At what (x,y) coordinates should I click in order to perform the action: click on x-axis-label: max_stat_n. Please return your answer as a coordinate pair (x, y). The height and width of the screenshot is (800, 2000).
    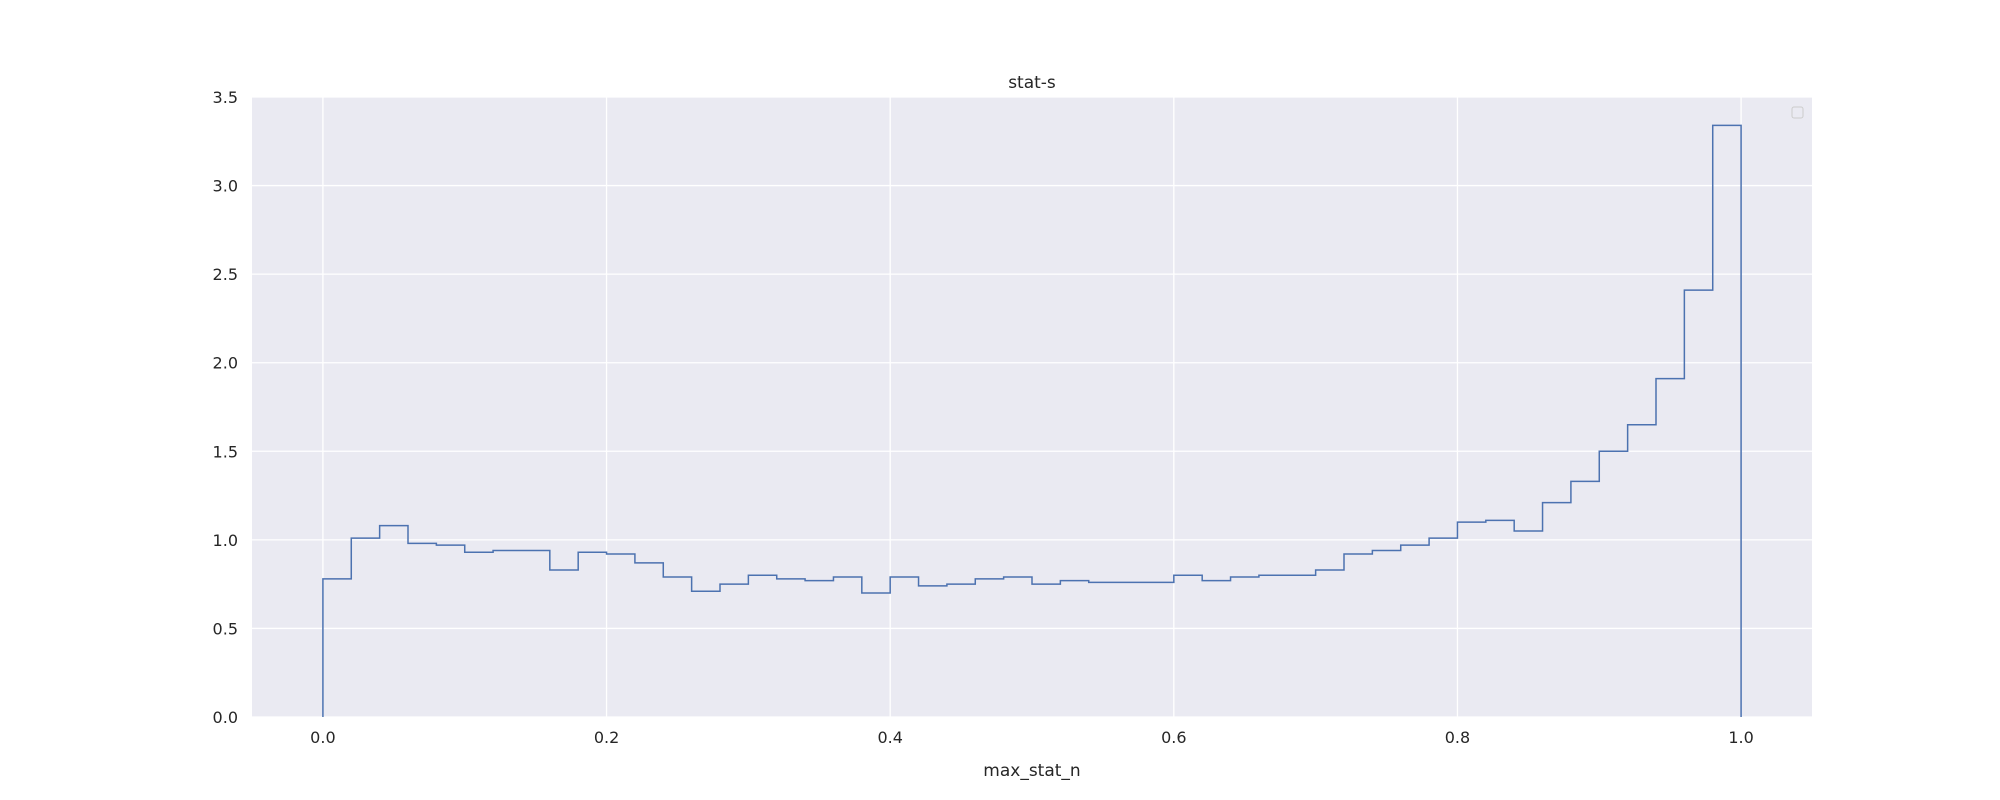
    Looking at the image, I should click on (1031, 771).